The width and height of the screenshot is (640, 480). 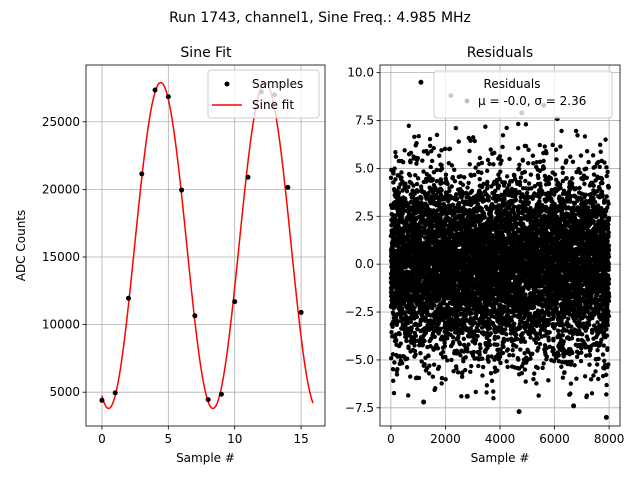 What do you see at coordinates (205, 458) in the screenshot?
I see `sine-fit-xlabel: Sample #` at bounding box center [205, 458].